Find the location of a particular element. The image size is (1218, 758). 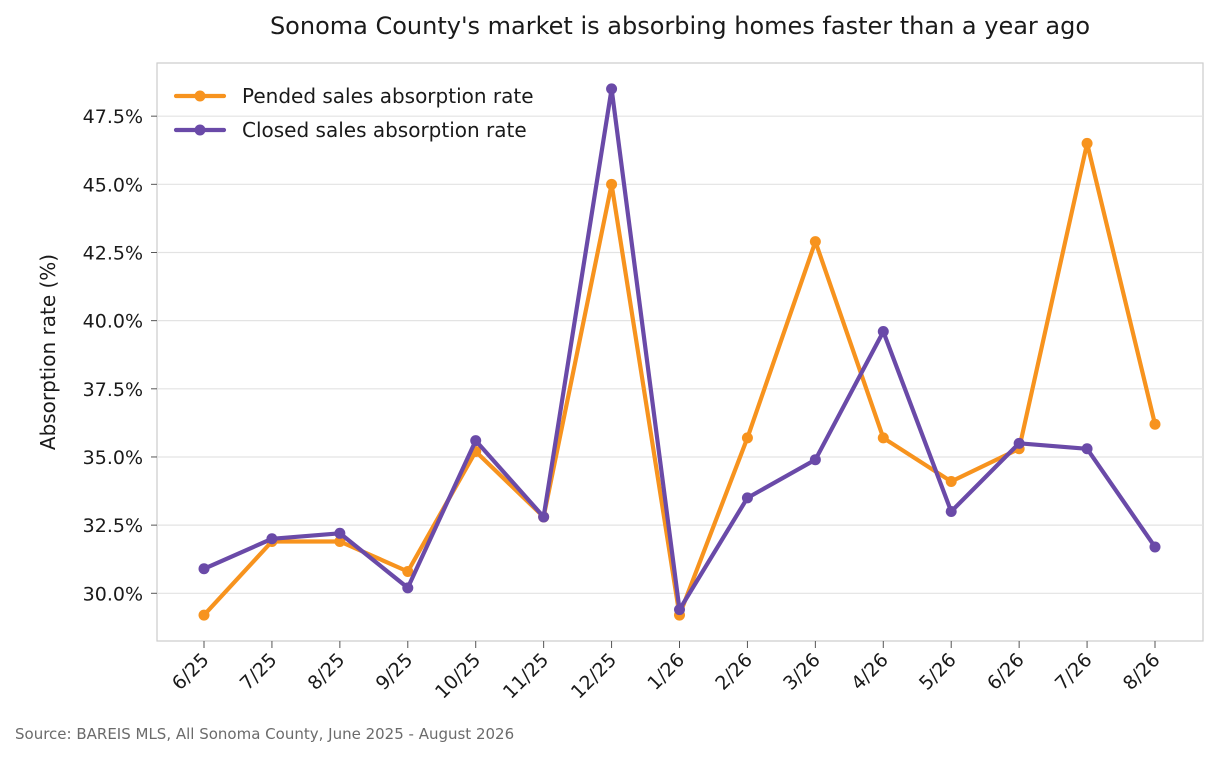

y-tick-label: 47.5% is located at coordinates (113, 117).